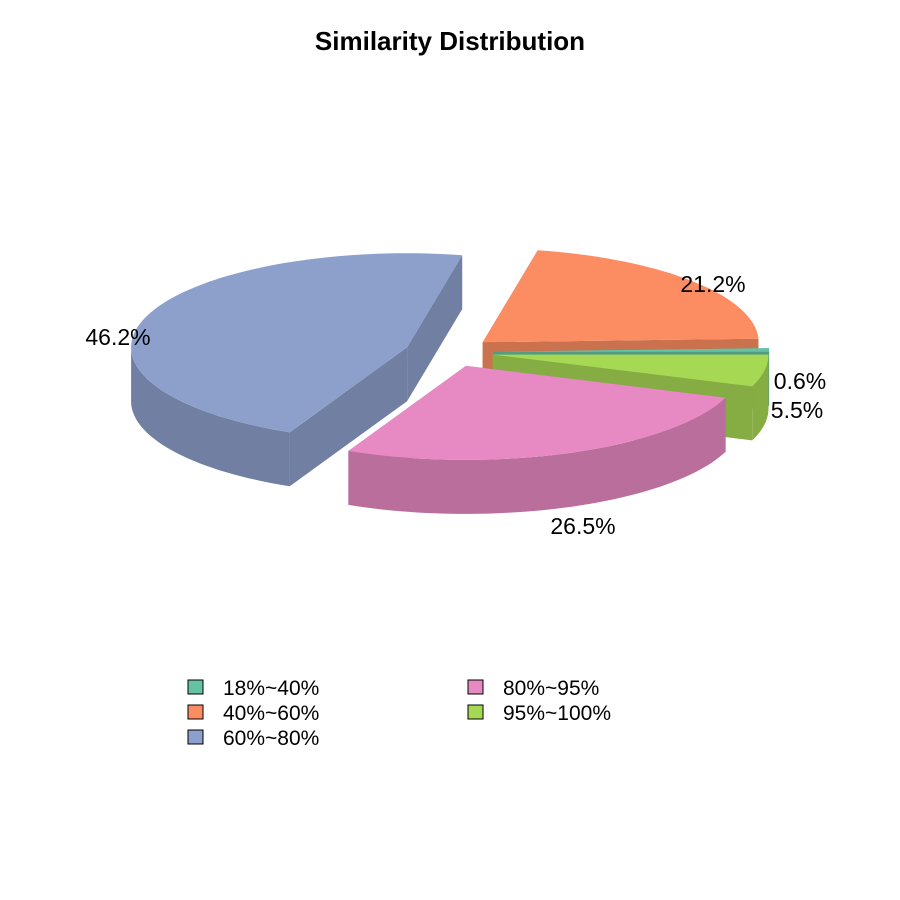 Image resolution: width=900 pixels, height=900 pixels. I want to click on legend-label: 80%~95%, so click(551, 688).